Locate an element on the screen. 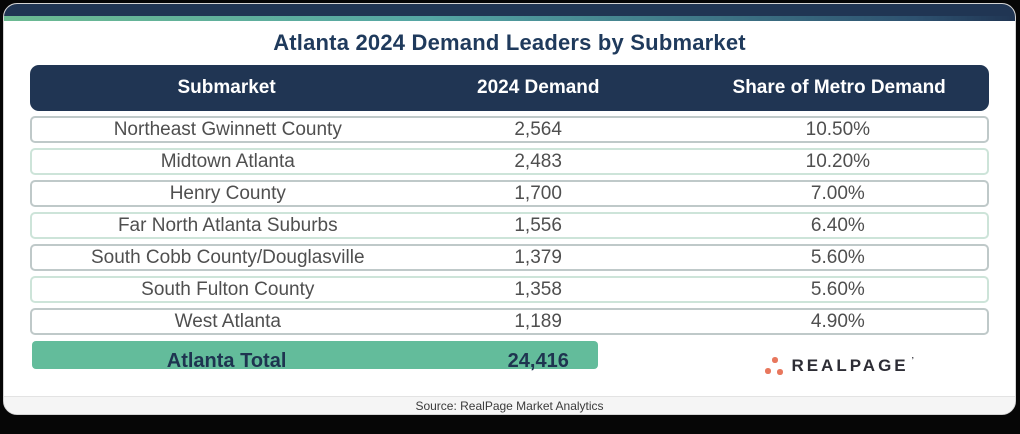 The image size is (1020, 434). cell-submarket: Far North Atlanta Suburbs is located at coordinates (227, 225).